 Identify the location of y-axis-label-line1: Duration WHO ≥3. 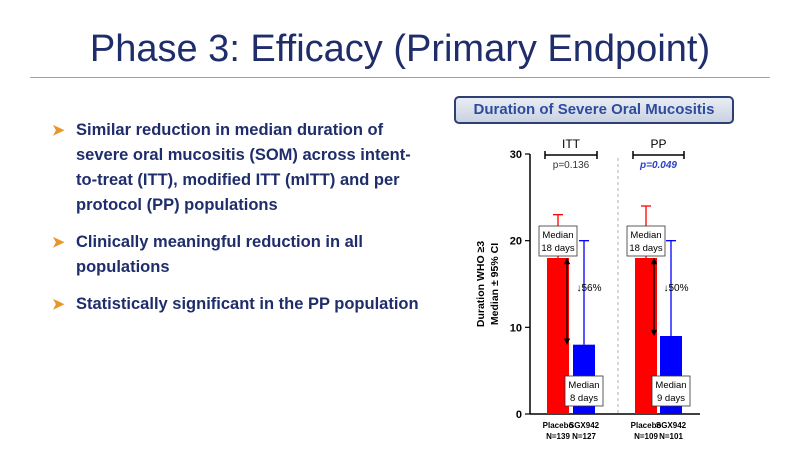
(481, 284).